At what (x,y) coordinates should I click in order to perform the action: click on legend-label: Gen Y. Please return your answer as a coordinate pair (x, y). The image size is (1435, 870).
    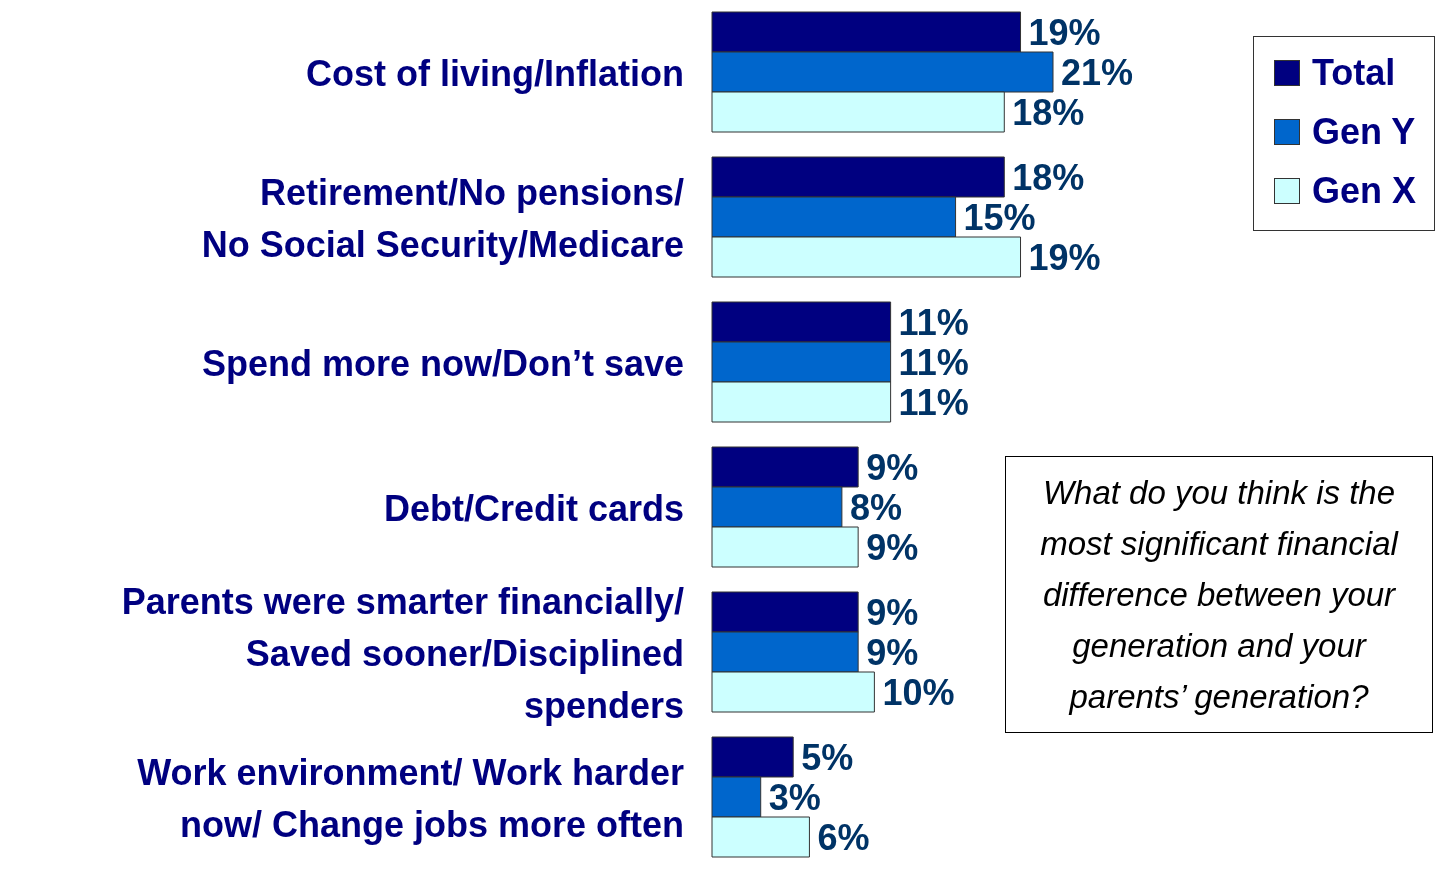
    Looking at the image, I should click on (1364, 131).